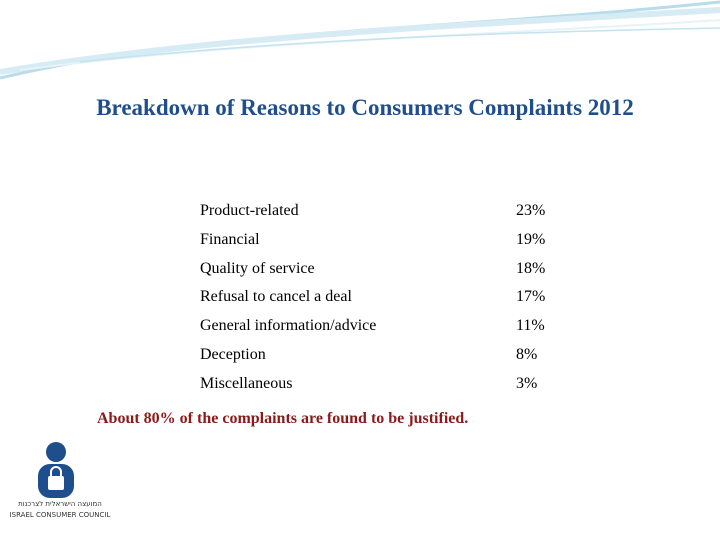 The image size is (720, 540). What do you see at coordinates (56, 470) in the screenshot?
I see `logo-icon` at bounding box center [56, 470].